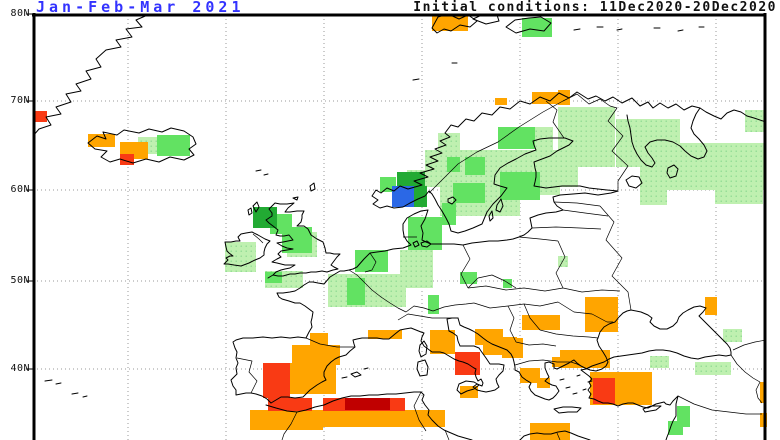 The width and height of the screenshot is (780, 440). Describe the element at coordinates (140, 8) in the screenshot. I see `page-title: Jan-Feb-Mar 2021` at that location.